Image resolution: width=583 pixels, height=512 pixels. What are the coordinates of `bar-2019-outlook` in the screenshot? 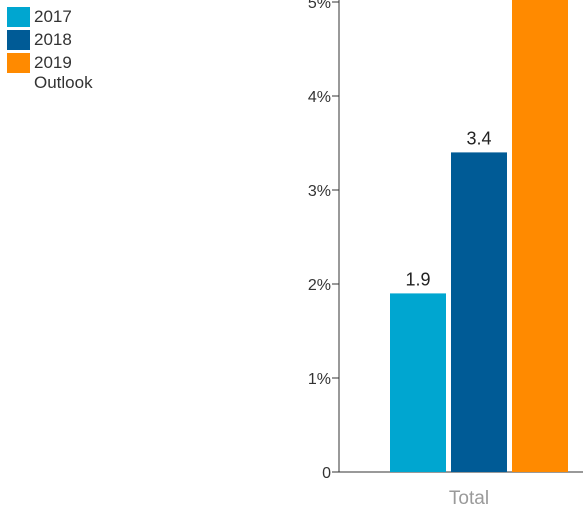 It's located at (540, 236).